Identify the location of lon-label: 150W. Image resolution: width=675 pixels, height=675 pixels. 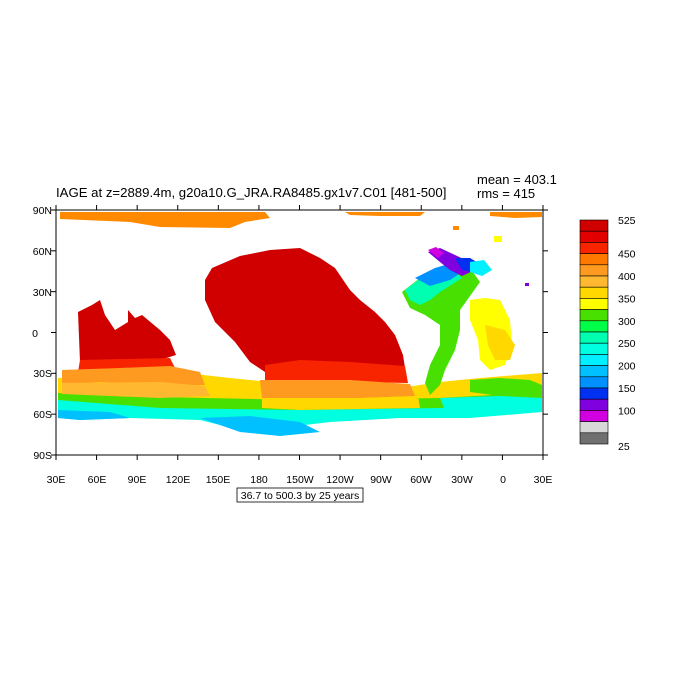
(300, 480).